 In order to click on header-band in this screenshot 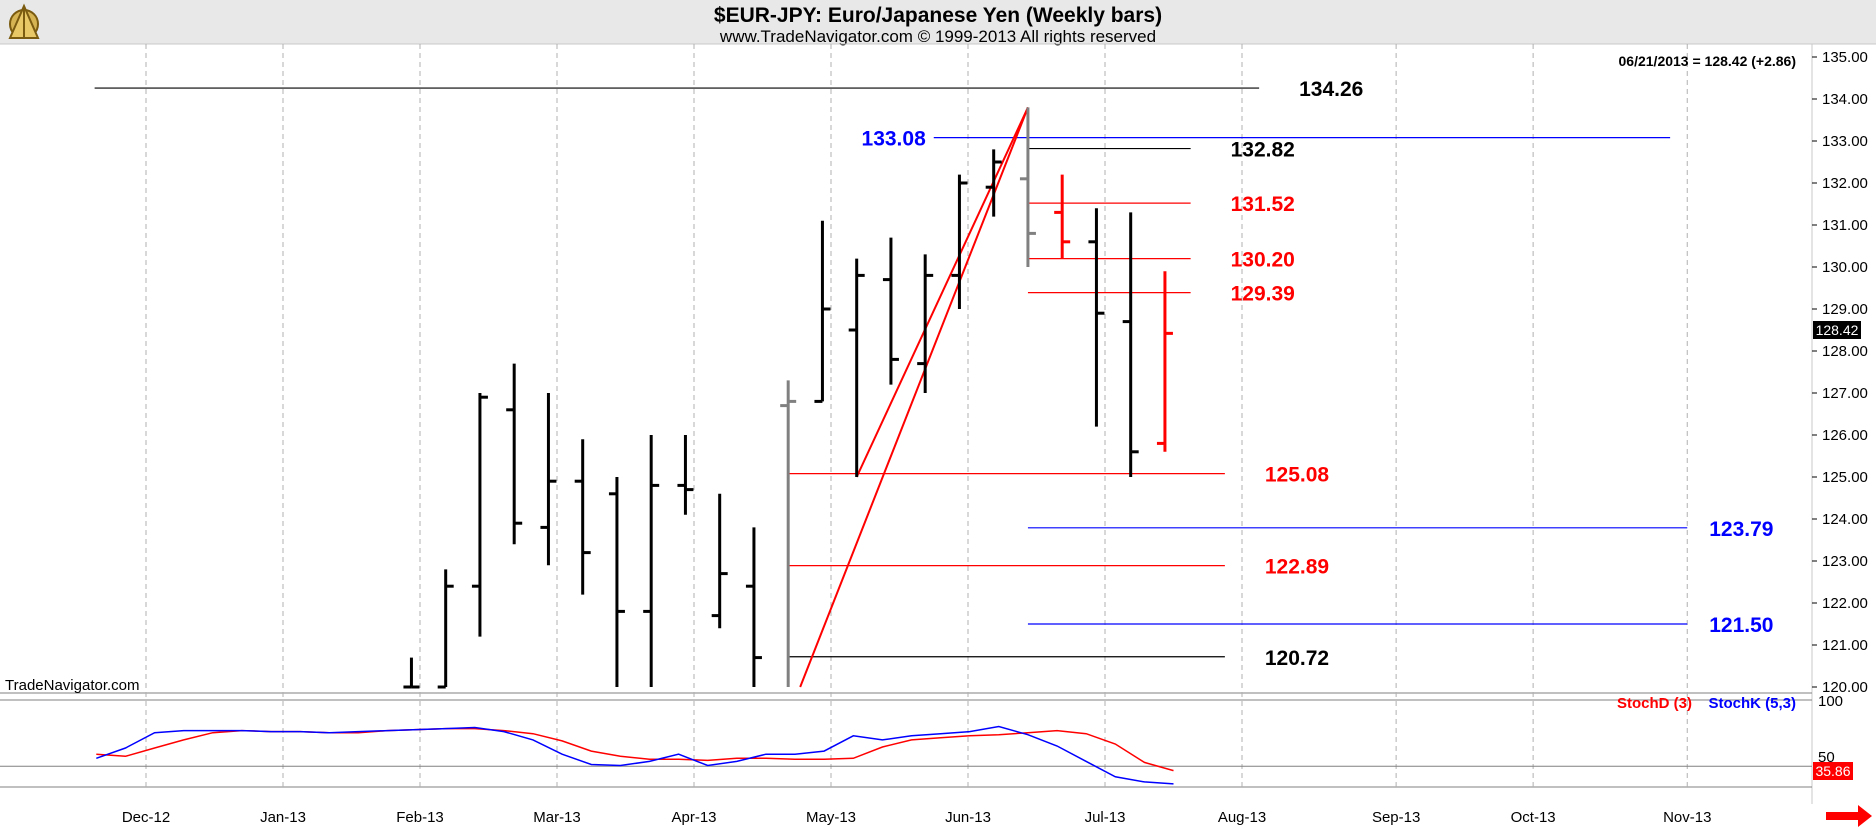, I will do `click(938, 22)`.